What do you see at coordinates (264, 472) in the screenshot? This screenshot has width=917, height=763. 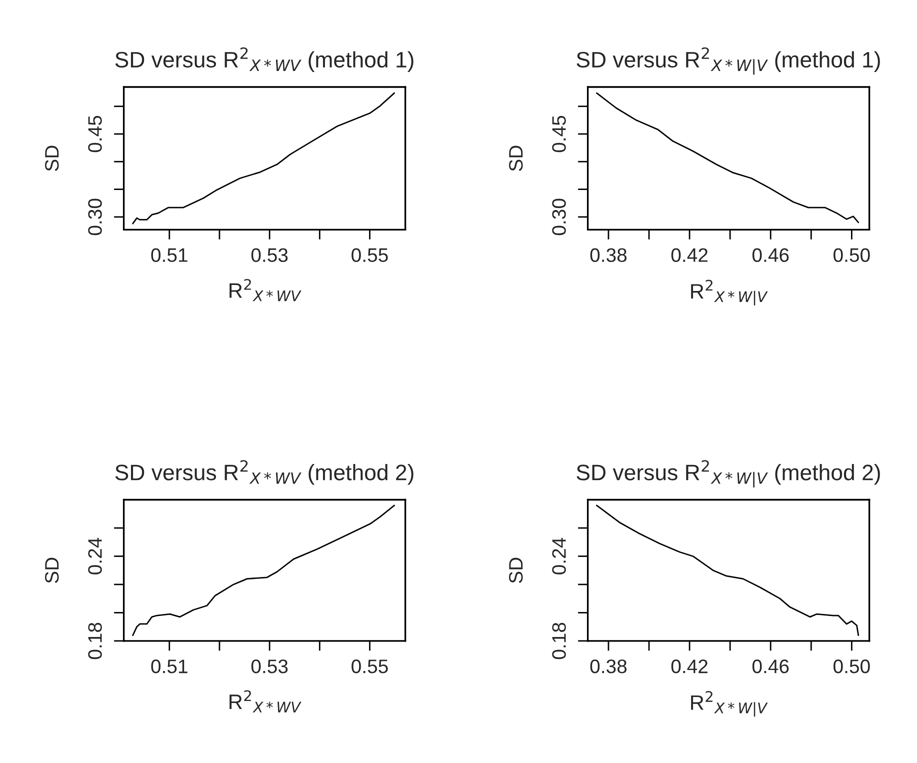 I see `chart-title: SD versus R$^{2}$$_{X*WV}$ (method 2)` at bounding box center [264, 472].